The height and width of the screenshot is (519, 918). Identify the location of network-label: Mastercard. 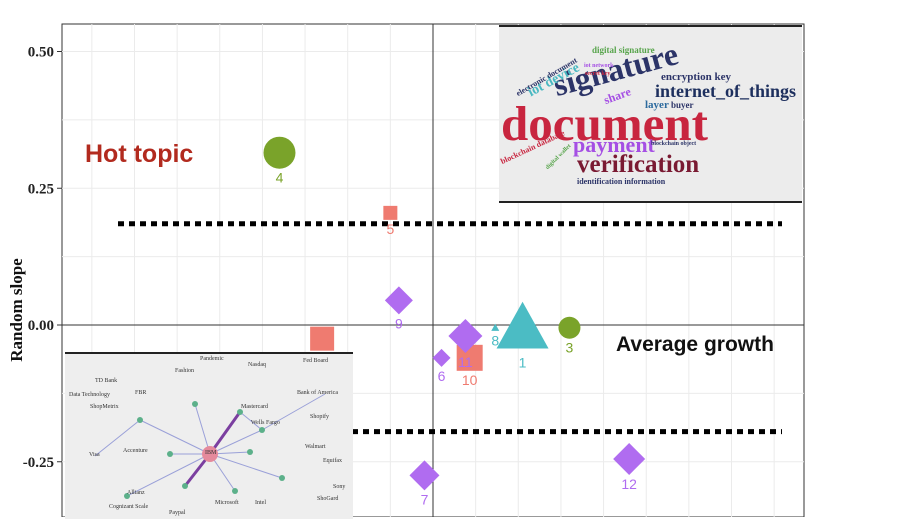
(254, 407).